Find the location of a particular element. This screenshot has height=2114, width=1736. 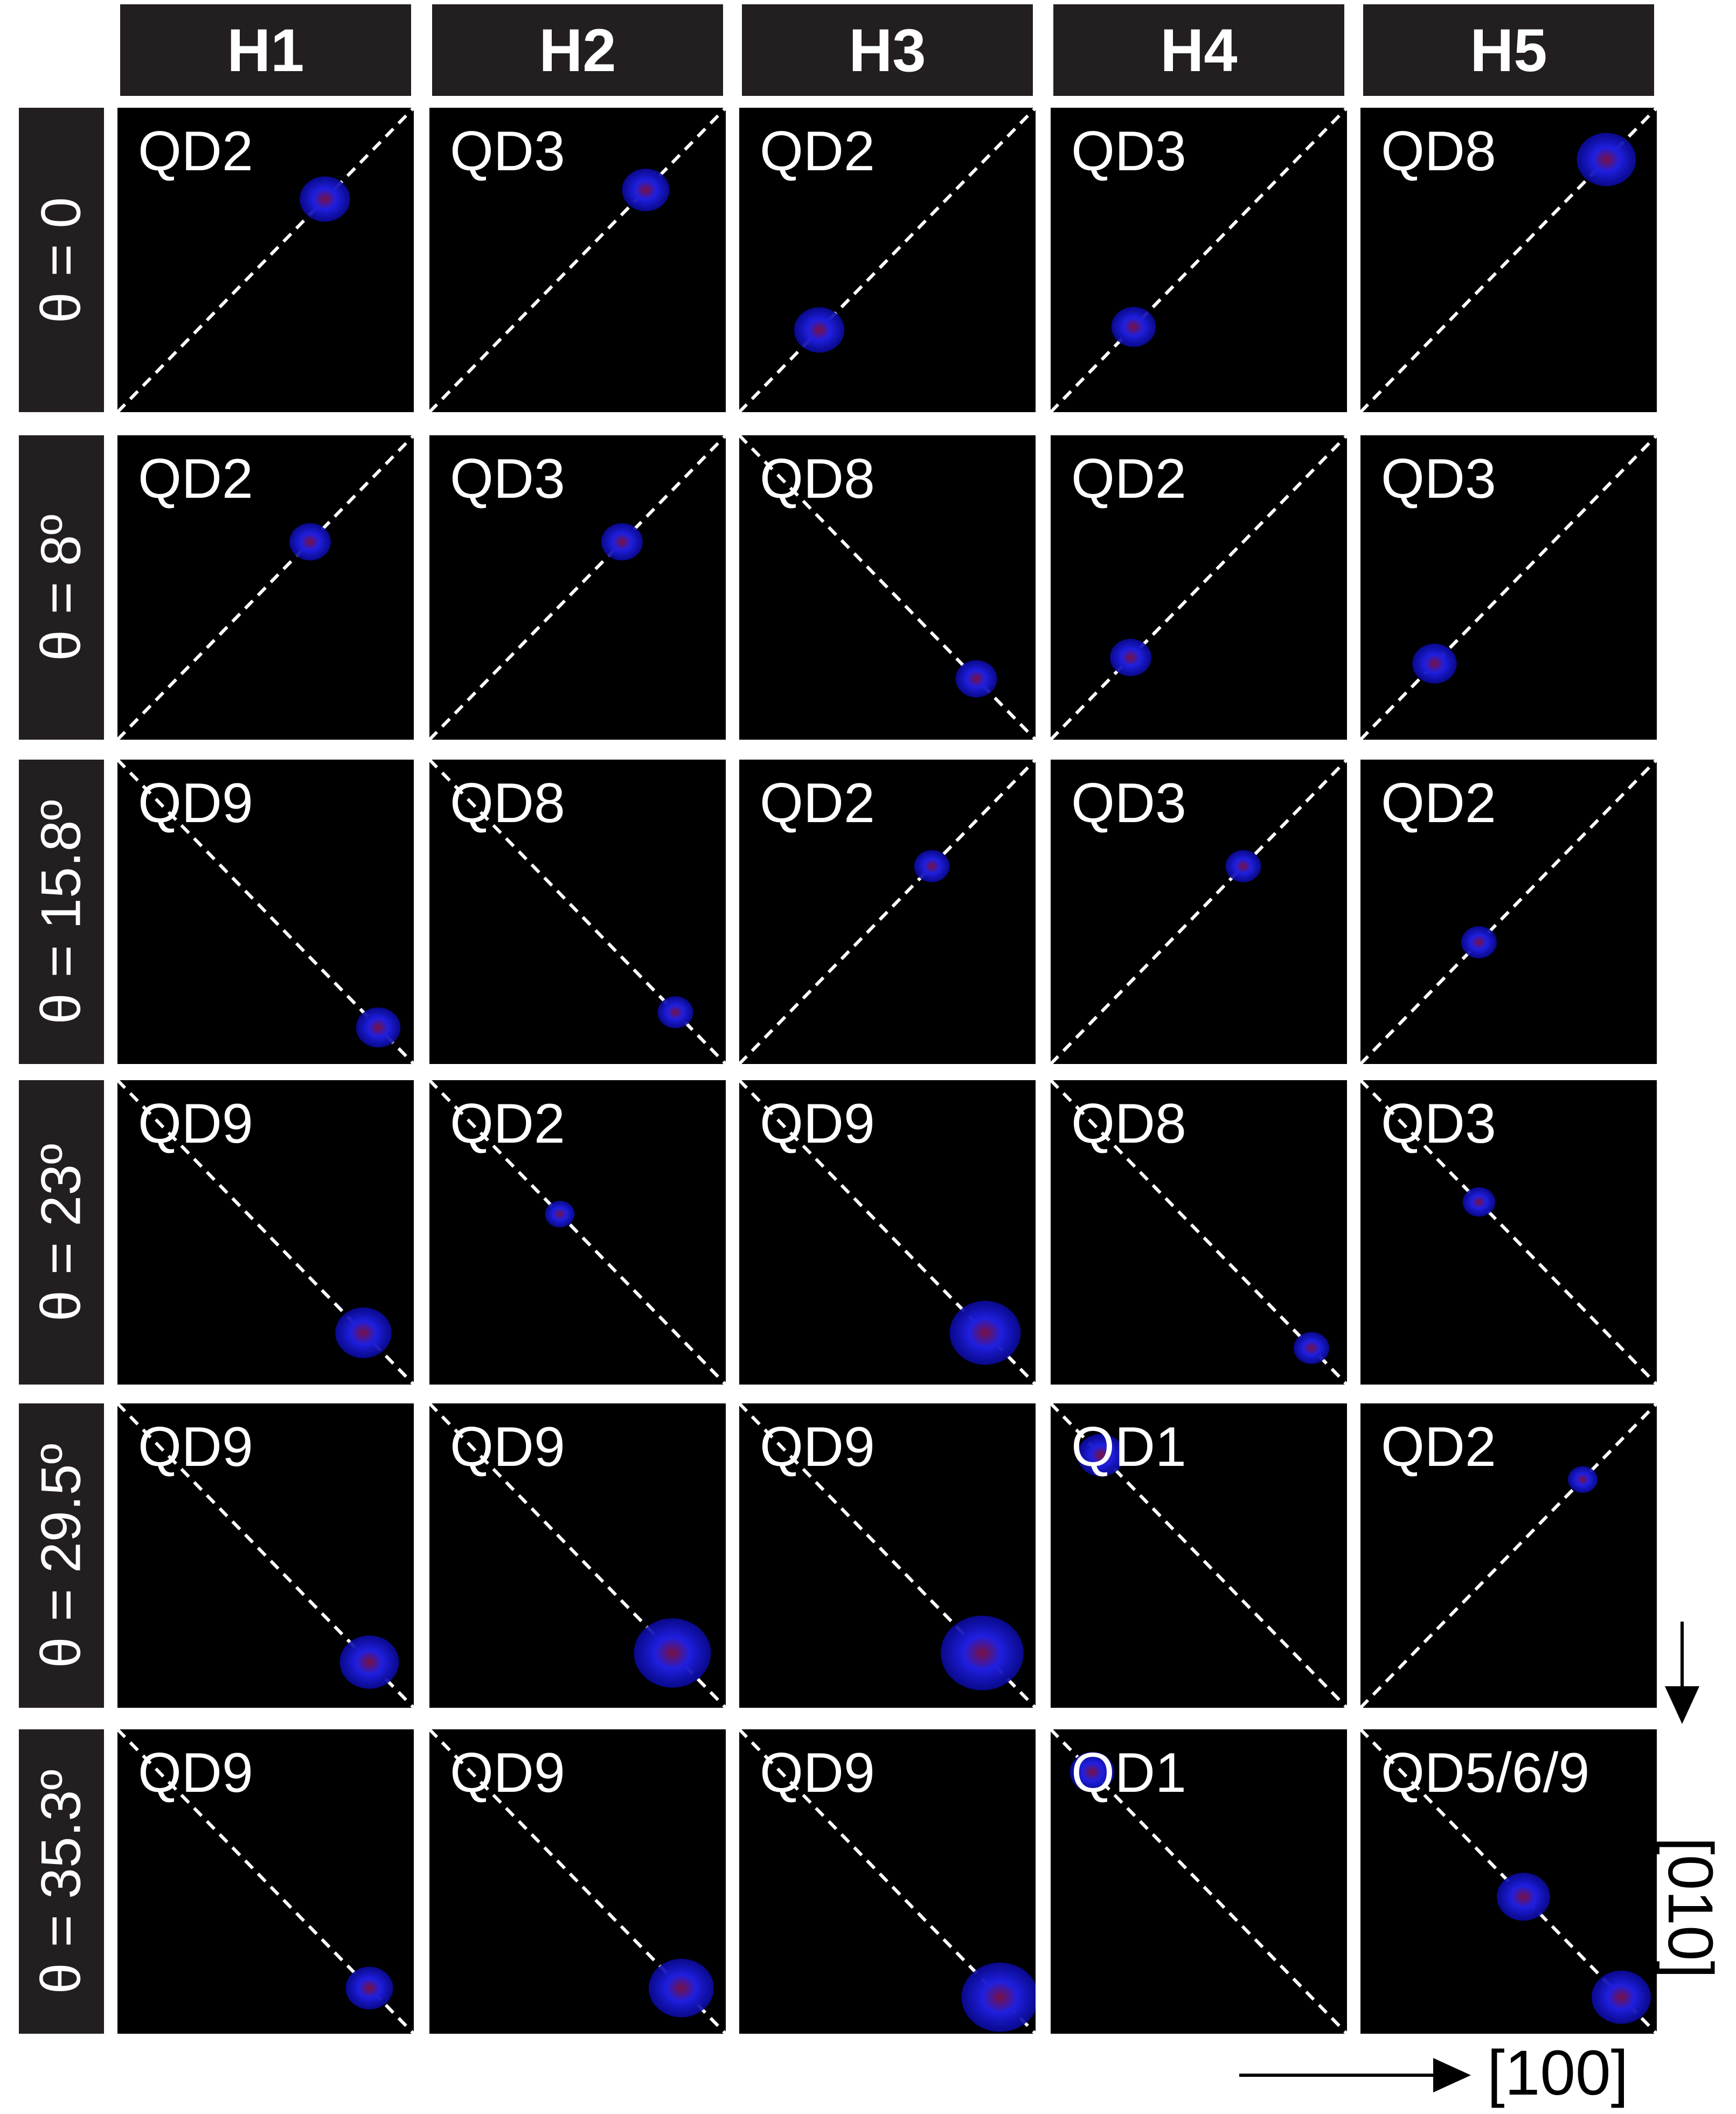

panel-h1-row4: QD9 is located at coordinates (265, 1556).